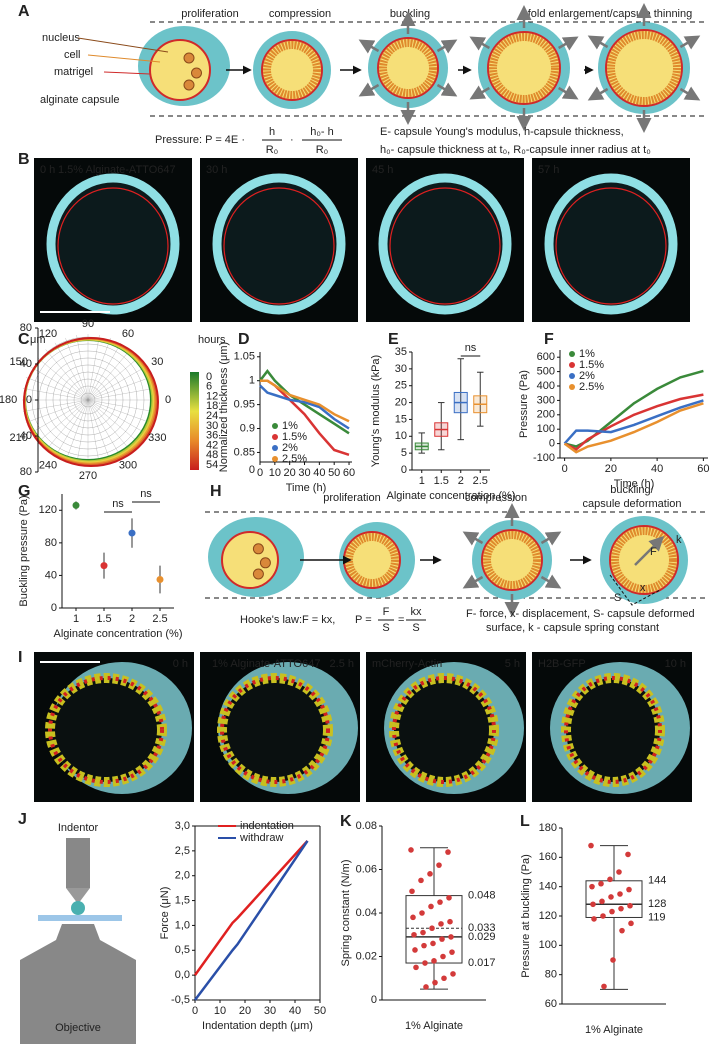 The height and width of the screenshot is (1052, 724). Describe the element at coordinates (366, 869) in the screenshot. I see `y-tick-label: 0.06` at that location.